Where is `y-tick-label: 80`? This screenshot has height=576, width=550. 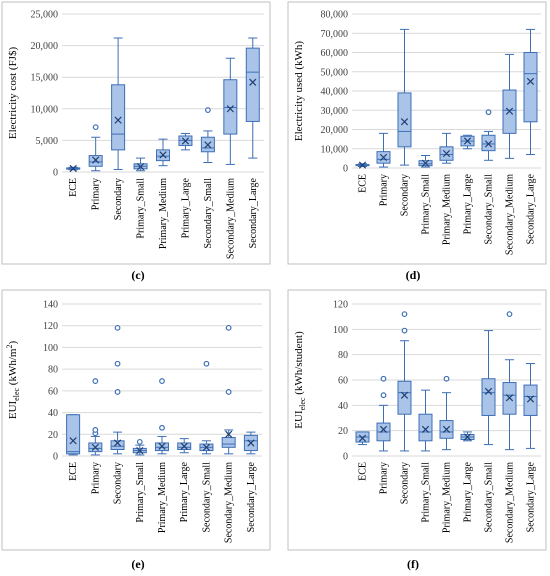 y-tick-label: 80 is located at coordinates (53, 370).